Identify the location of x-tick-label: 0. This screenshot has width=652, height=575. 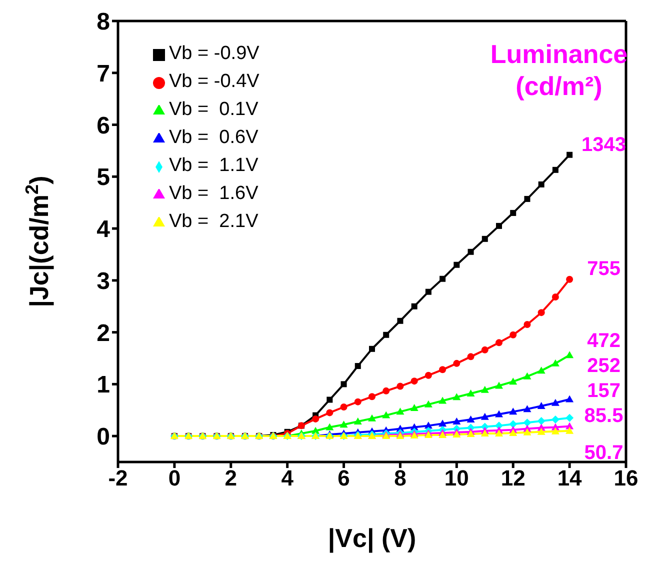
(174, 478).